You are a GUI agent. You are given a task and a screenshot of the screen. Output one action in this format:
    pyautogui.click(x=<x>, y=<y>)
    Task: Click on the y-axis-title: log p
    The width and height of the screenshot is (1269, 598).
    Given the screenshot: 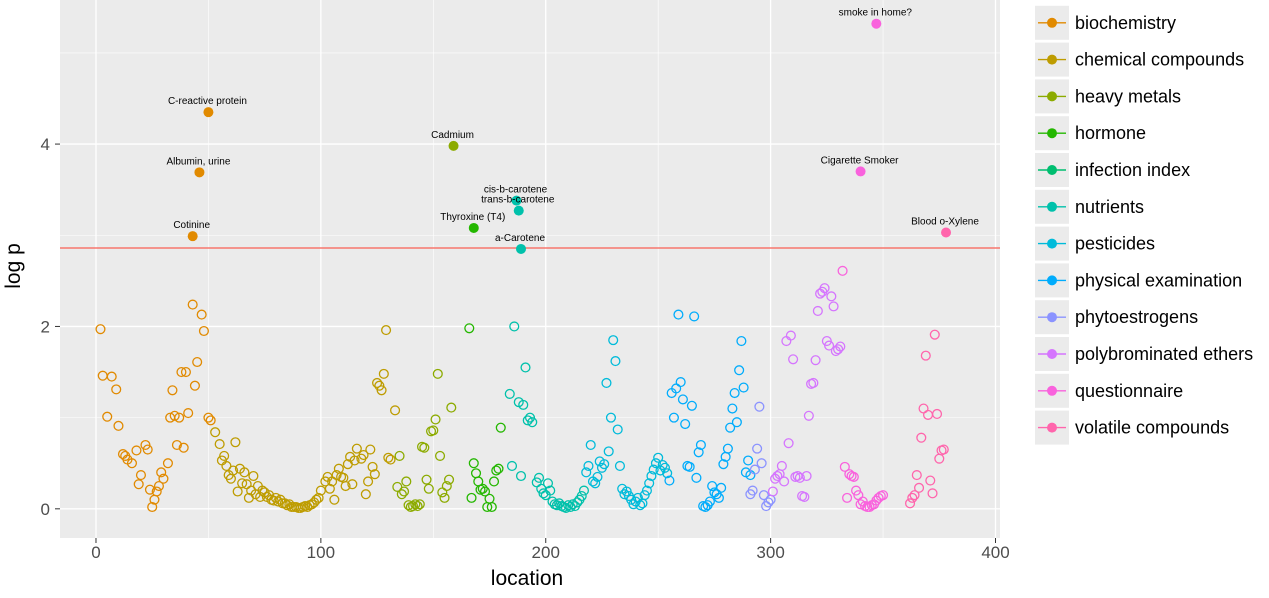 What is the action you would take?
    pyautogui.click(x=13, y=266)
    